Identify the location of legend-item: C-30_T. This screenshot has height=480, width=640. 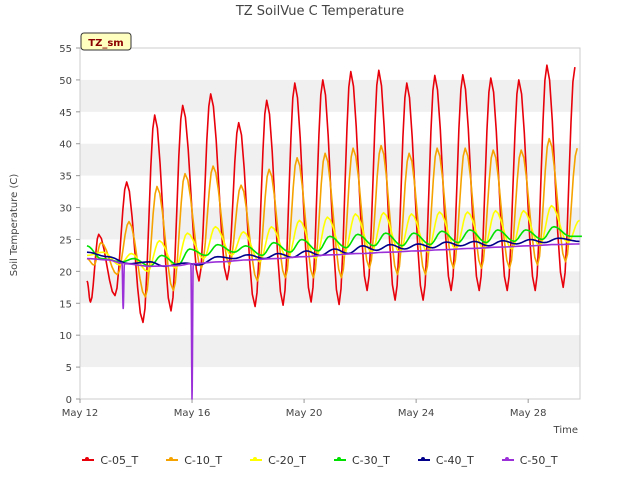
(362, 460).